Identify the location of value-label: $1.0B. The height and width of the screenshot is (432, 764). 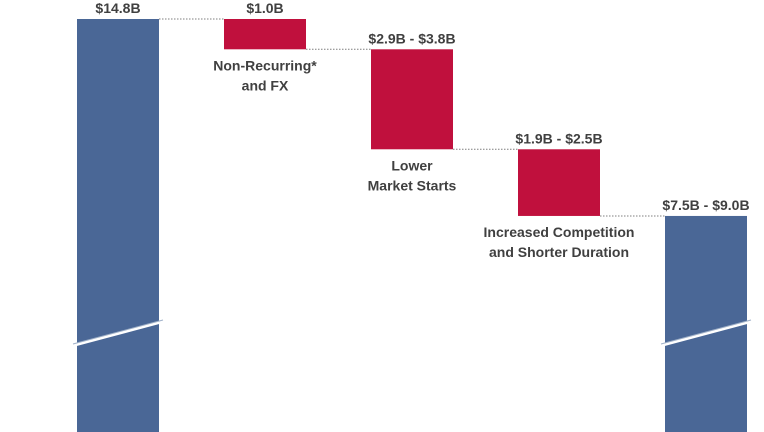
(264, 8).